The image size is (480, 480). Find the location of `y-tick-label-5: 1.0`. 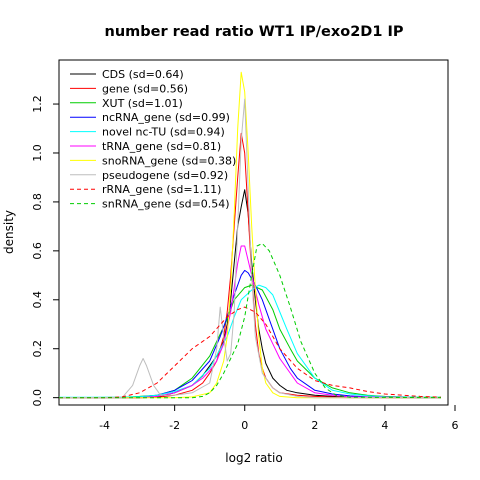

y-tick-label-5: 1.0 is located at coordinates (37, 153).